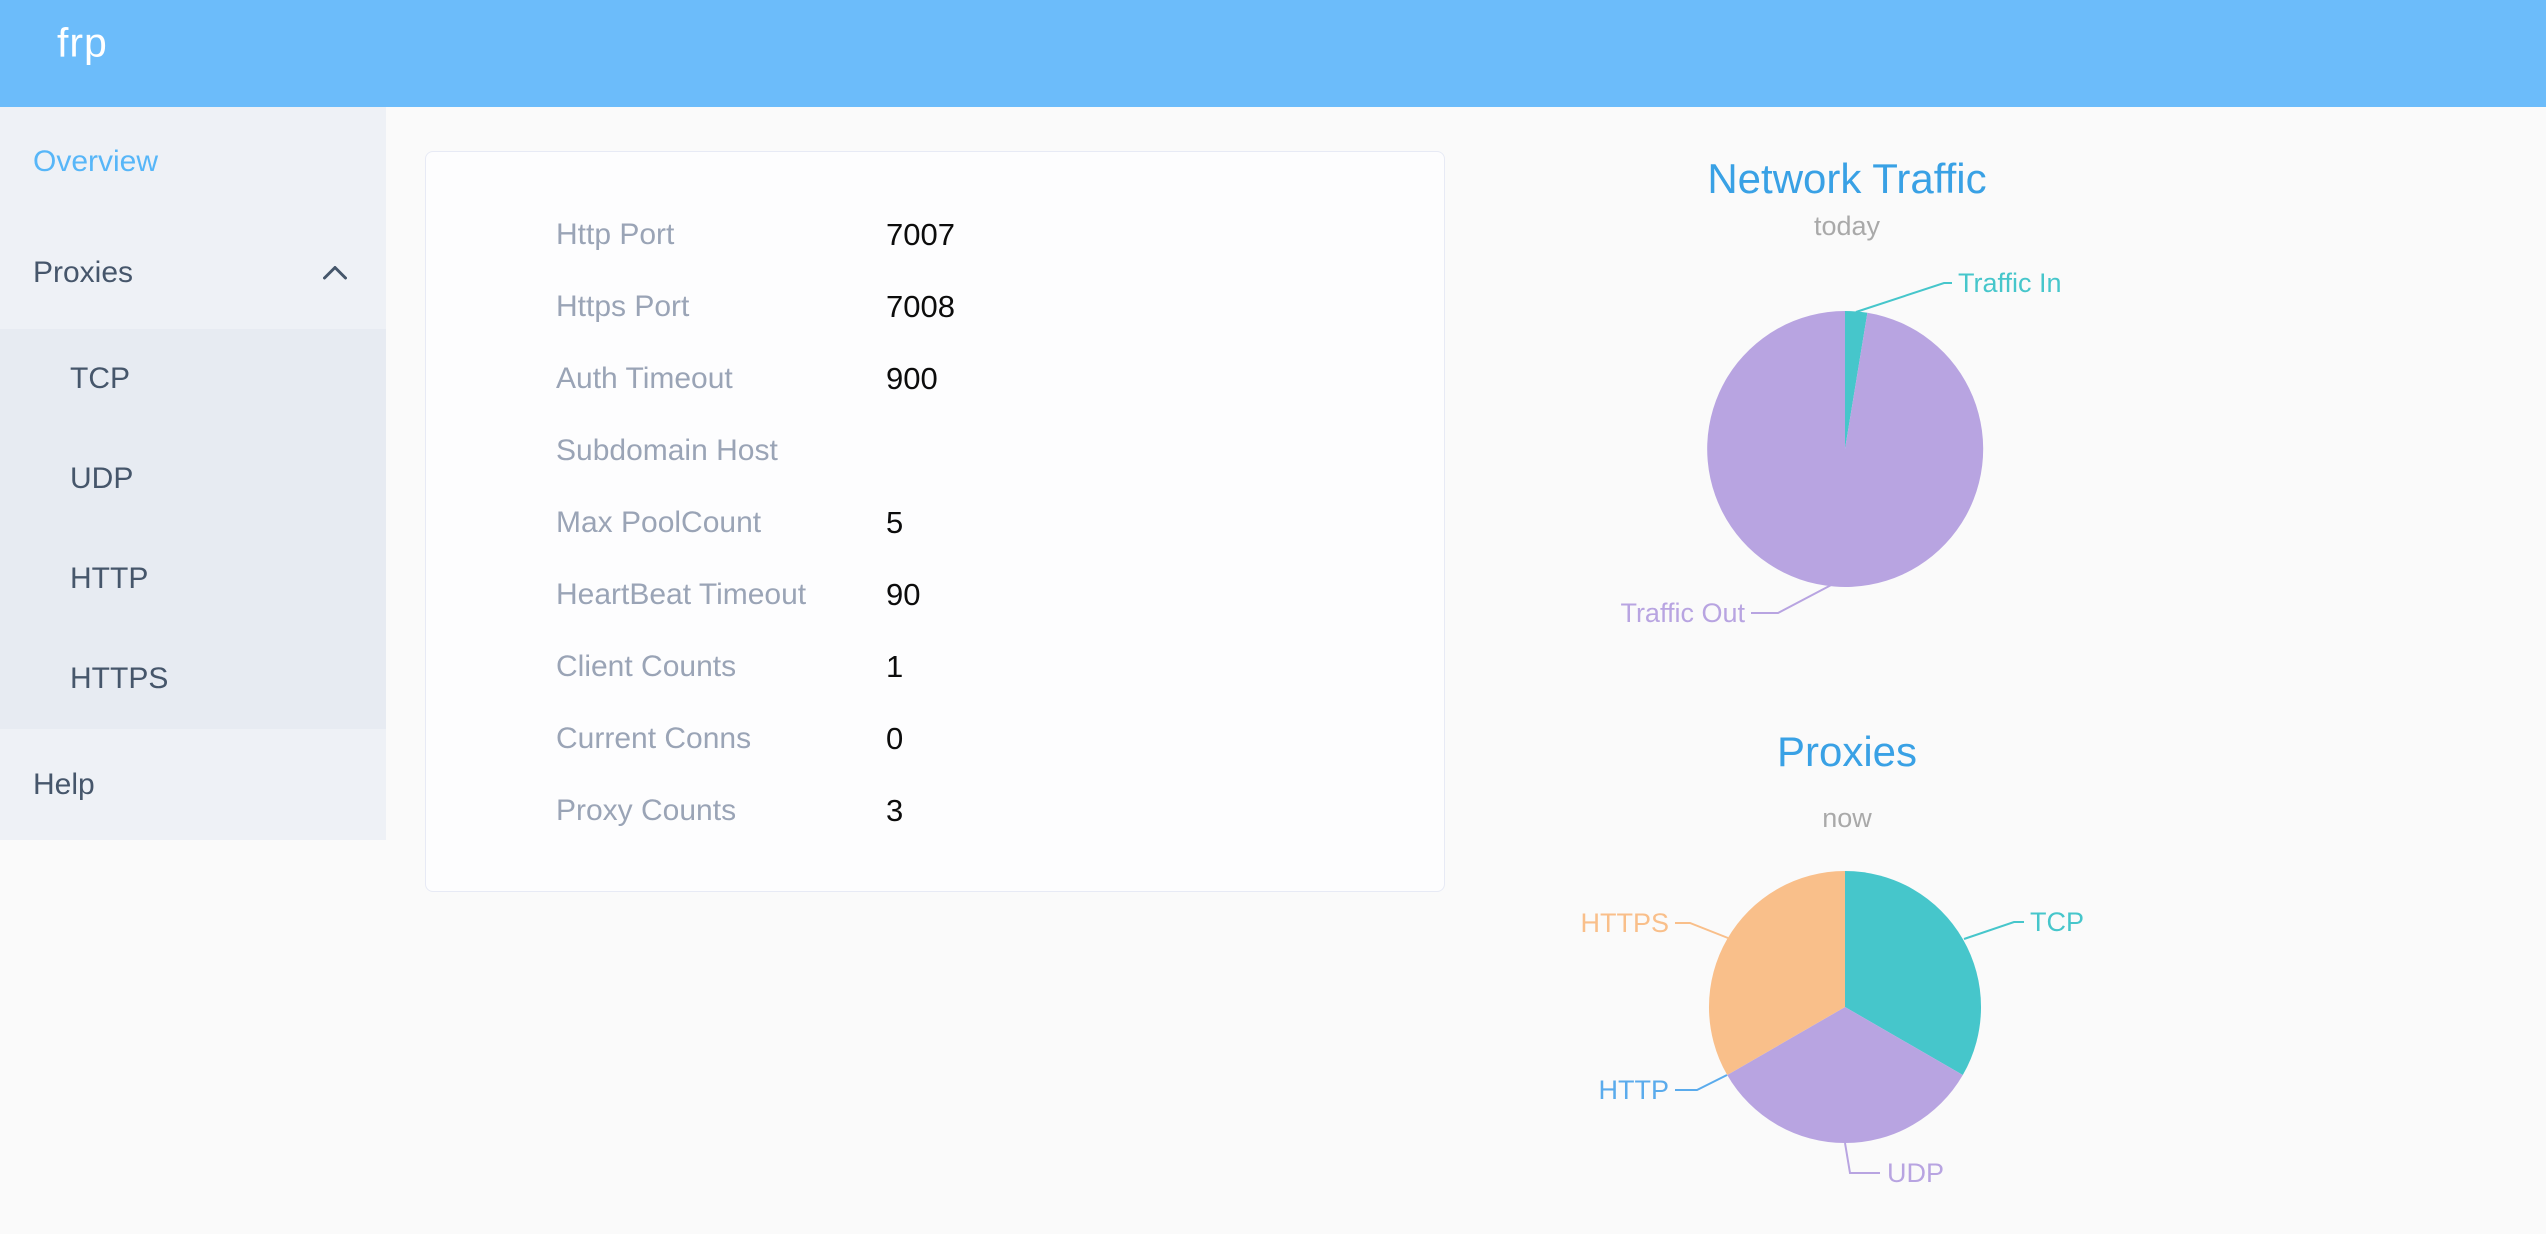  What do you see at coordinates (335, 273) in the screenshot?
I see `chevron-up-icon` at bounding box center [335, 273].